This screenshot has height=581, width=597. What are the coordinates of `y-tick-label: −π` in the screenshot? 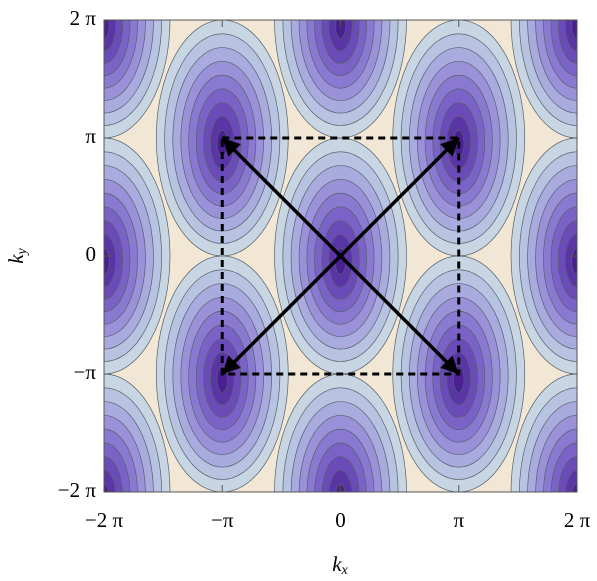 It's located at (85, 372).